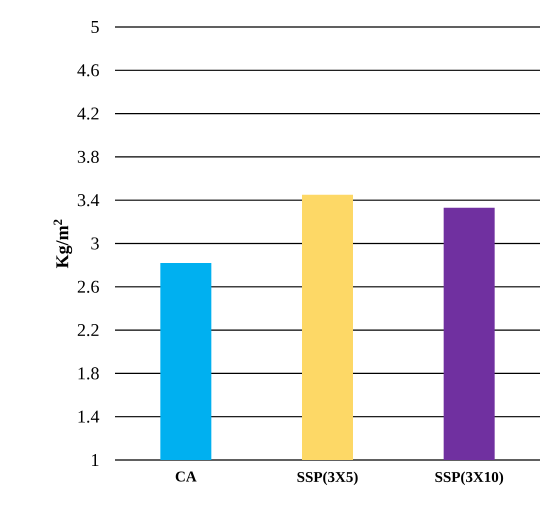 This screenshot has height=505, width=547. I want to click on y-tick-label: 1.8, so click(88, 373).